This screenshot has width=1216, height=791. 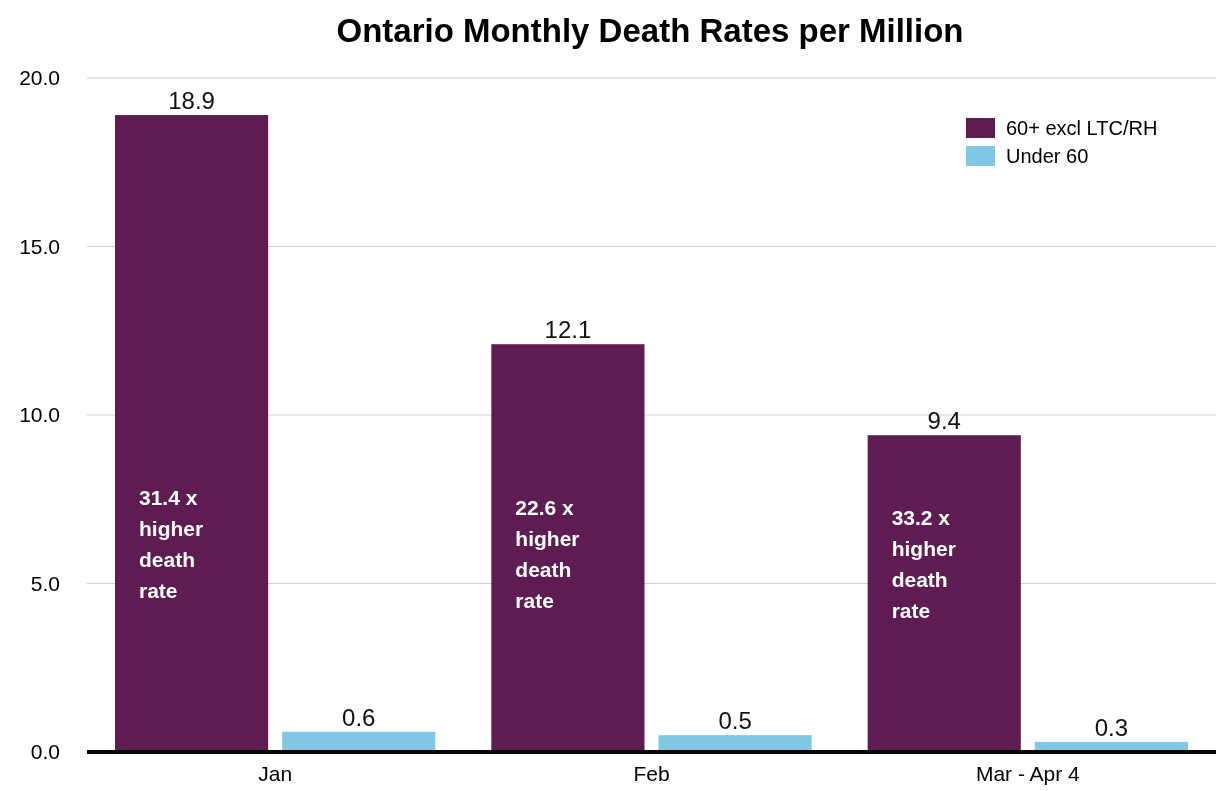 I want to click on y-tick-label: 0.0, so click(x=45, y=752).